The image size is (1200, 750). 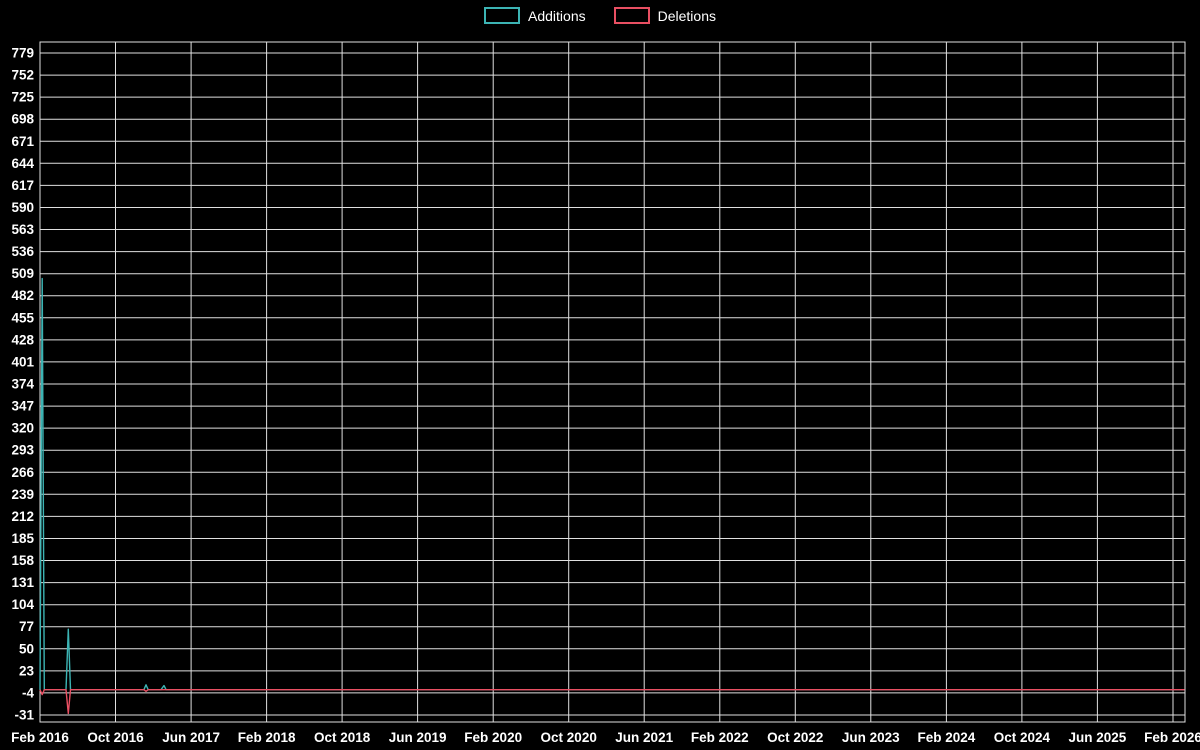 What do you see at coordinates (557, 15) in the screenshot?
I see `legend-label-additions: Additions` at bounding box center [557, 15].